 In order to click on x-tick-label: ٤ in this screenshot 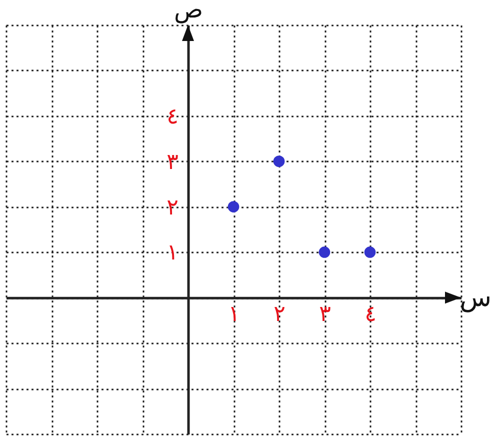, I will do `click(370, 315)`.